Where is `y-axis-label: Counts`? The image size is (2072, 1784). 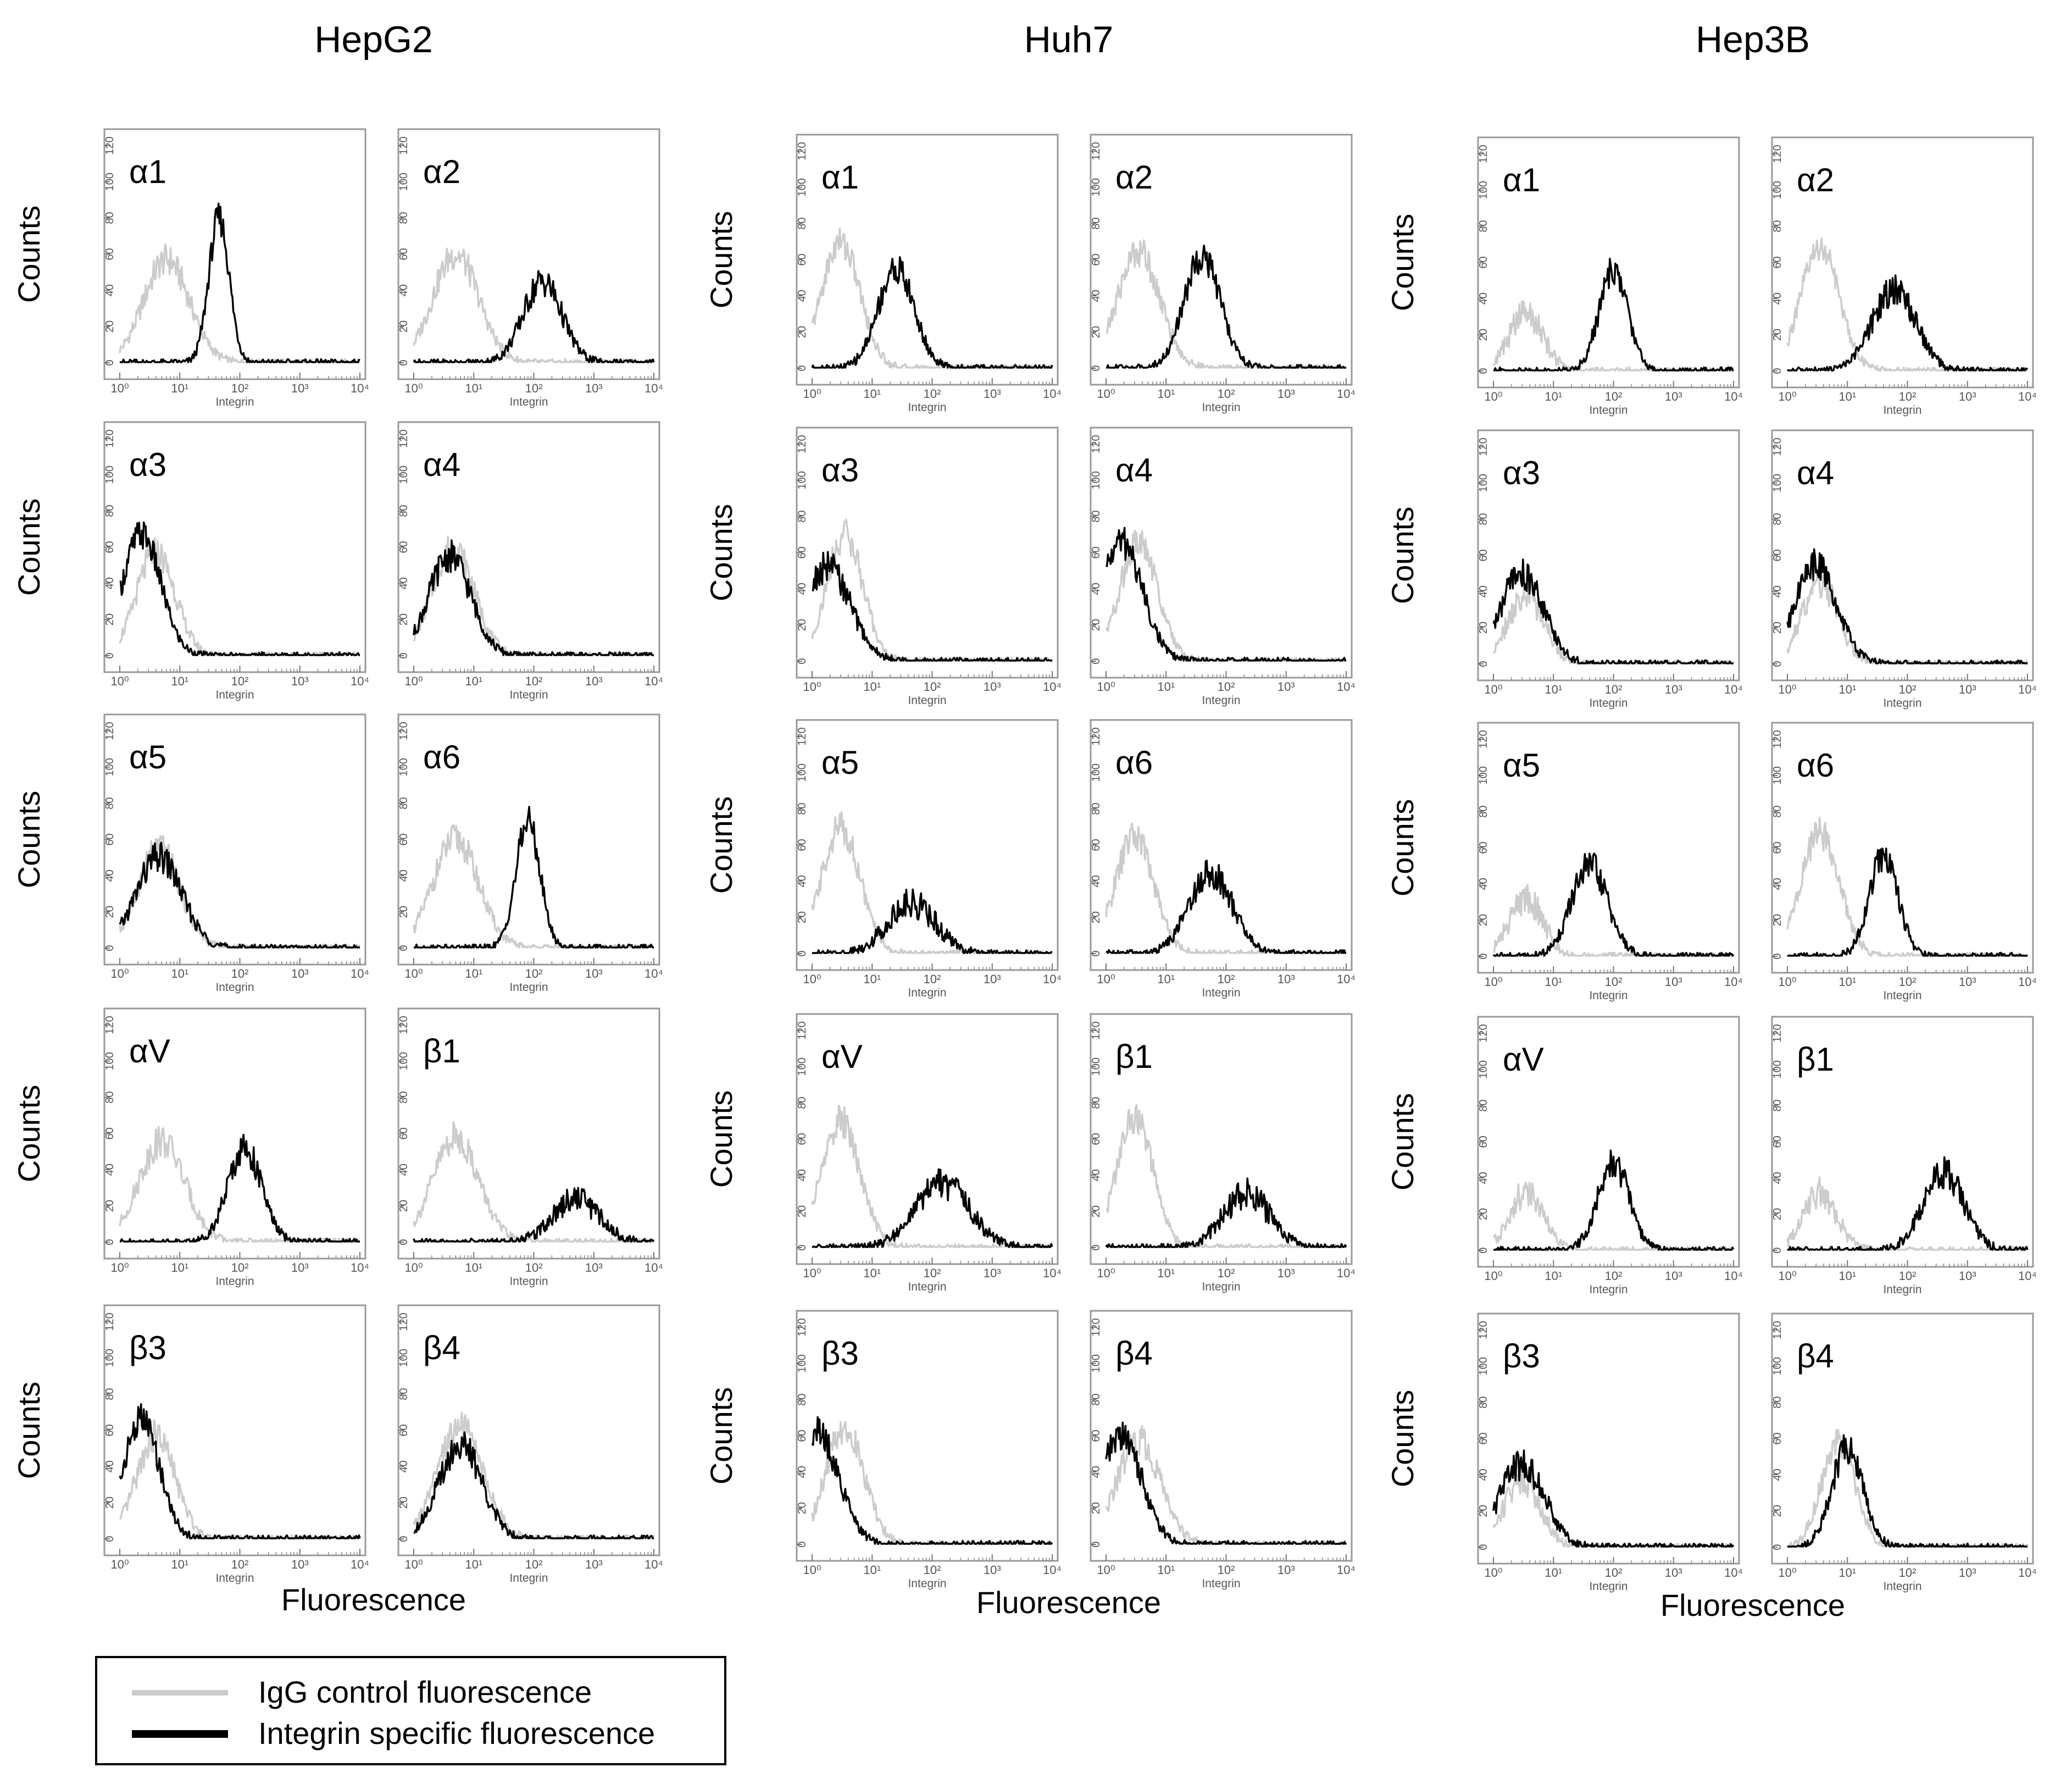
y-axis-label: Counts is located at coordinates (721, 845).